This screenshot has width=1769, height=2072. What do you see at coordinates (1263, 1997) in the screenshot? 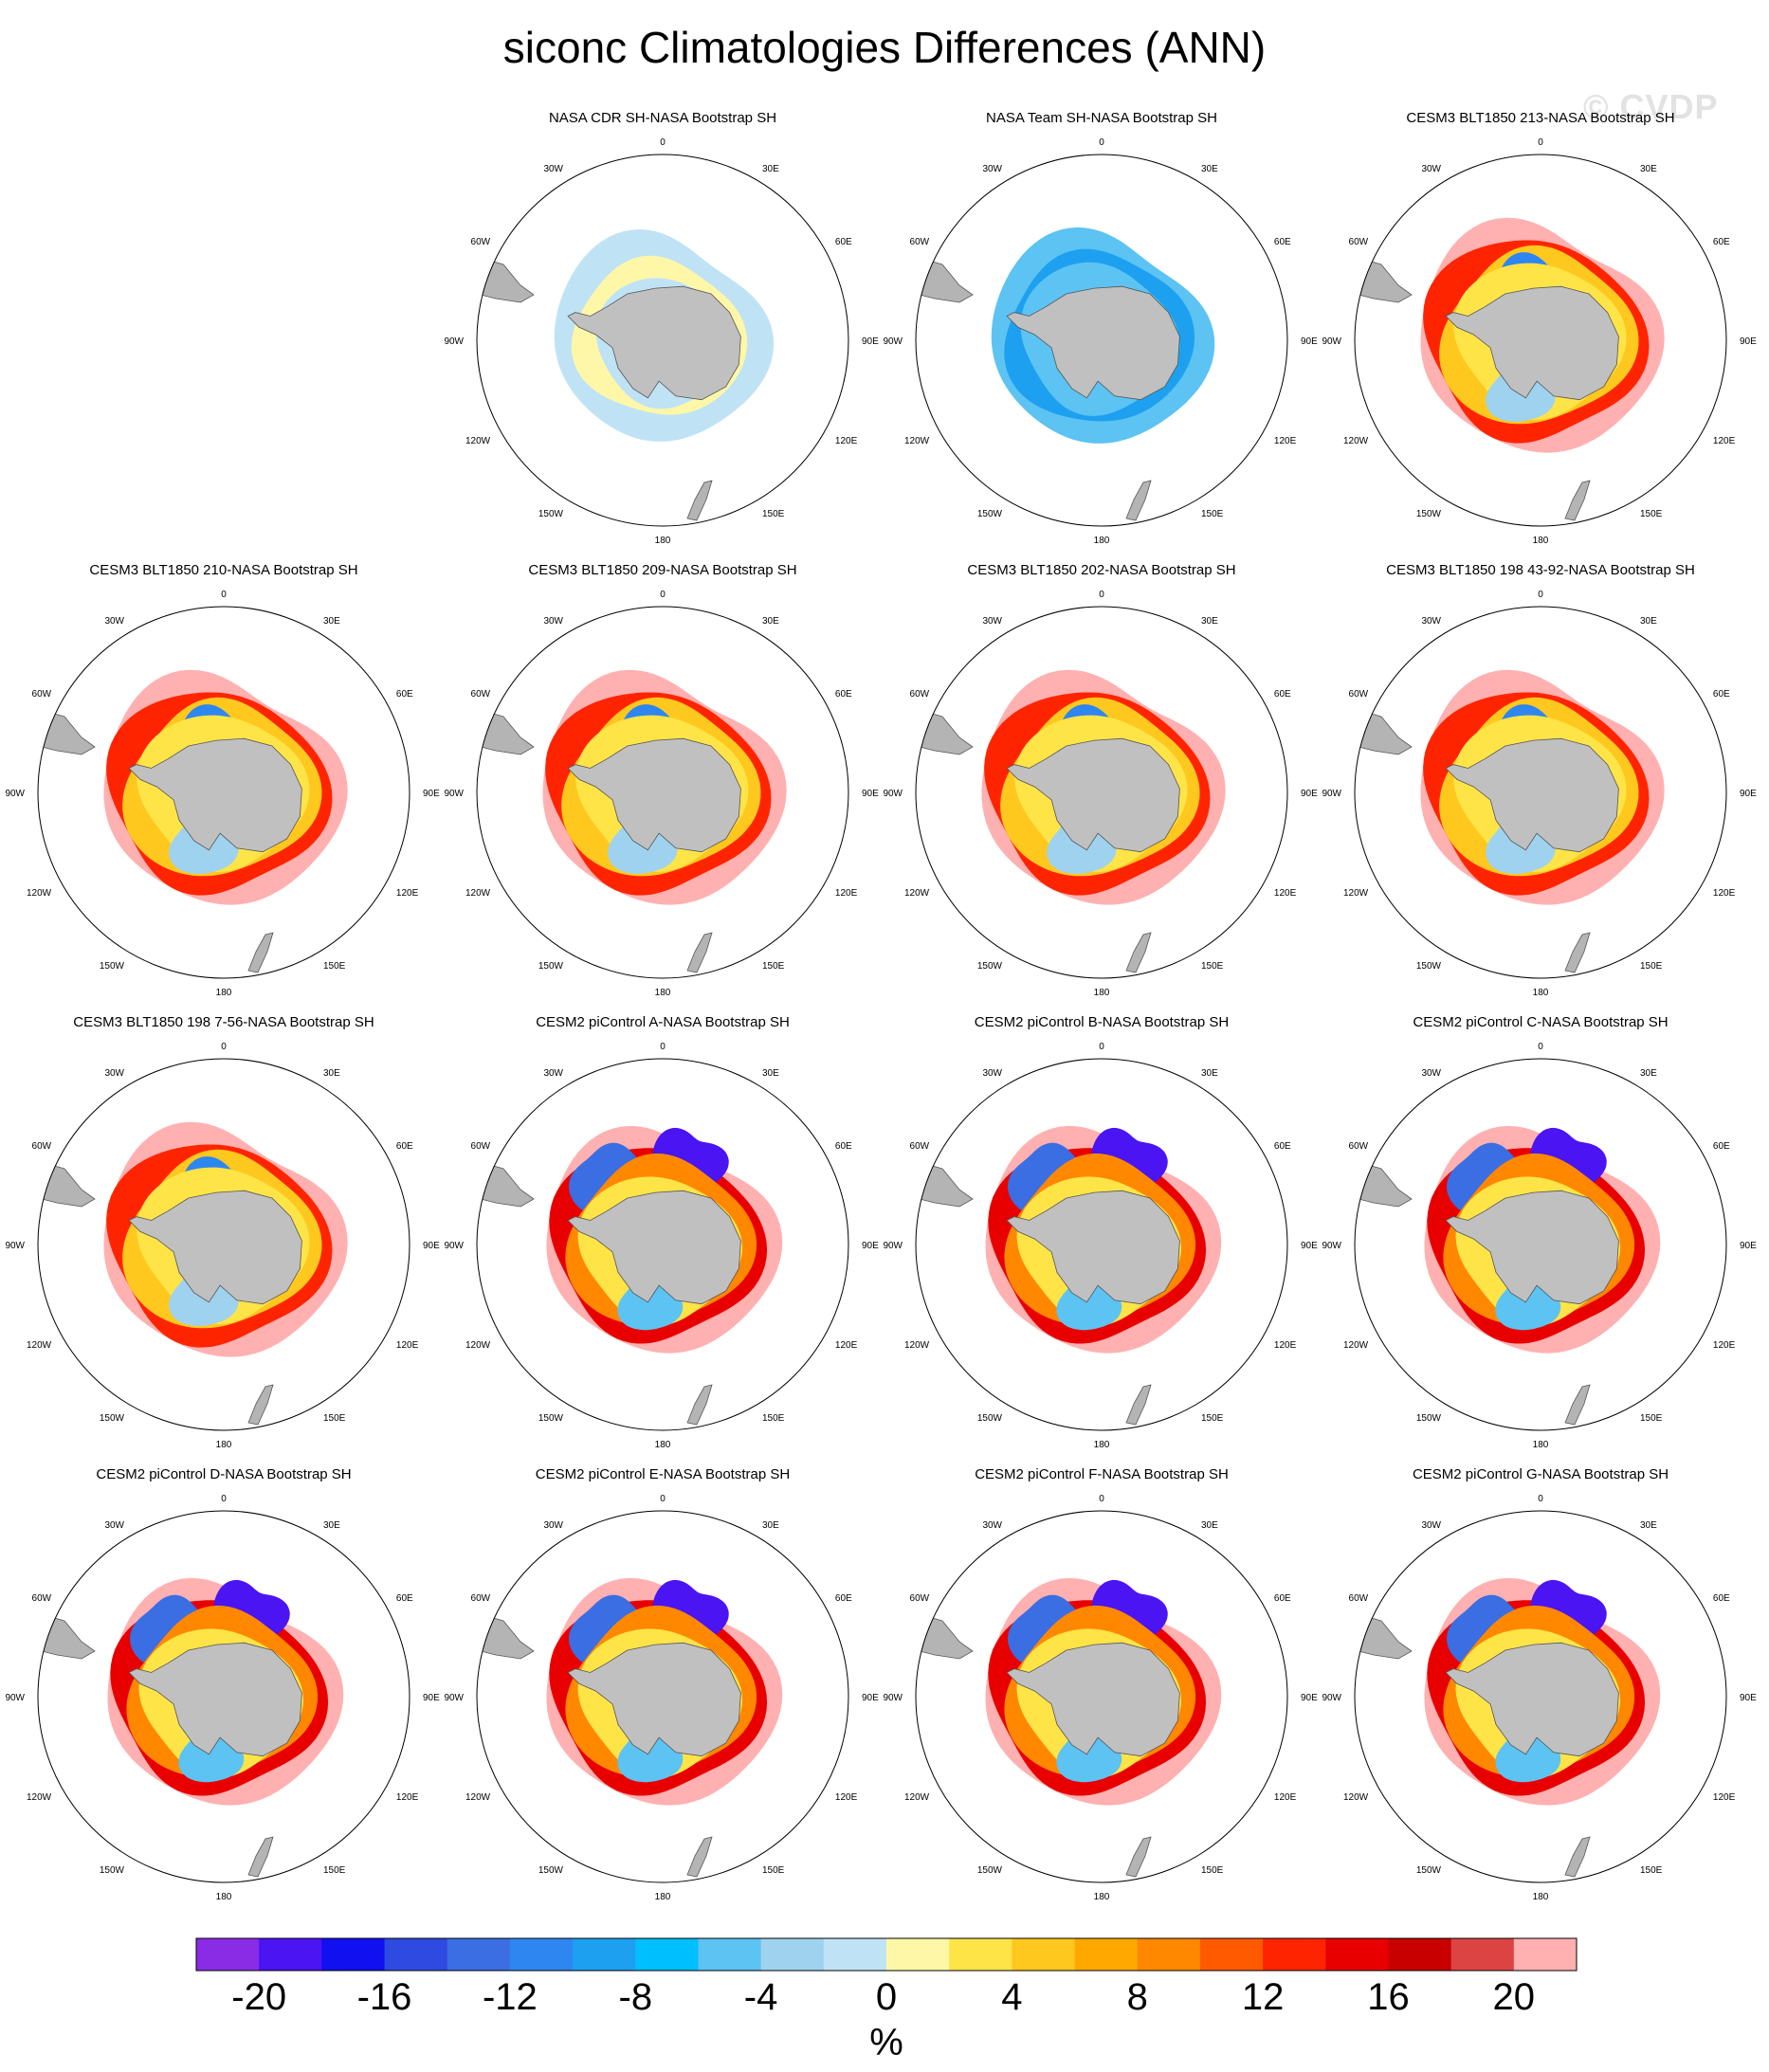
I see `colorbar-tick-label: 12` at bounding box center [1263, 1997].